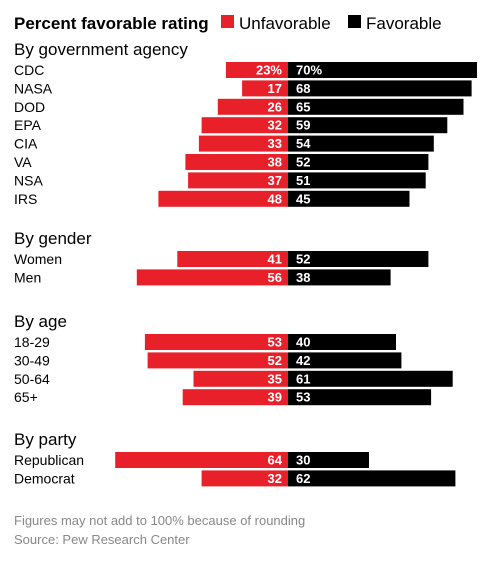 The image size is (500, 561). Describe the element at coordinates (303, 360) in the screenshot. I see `value-favorable-30-49: 42` at that location.